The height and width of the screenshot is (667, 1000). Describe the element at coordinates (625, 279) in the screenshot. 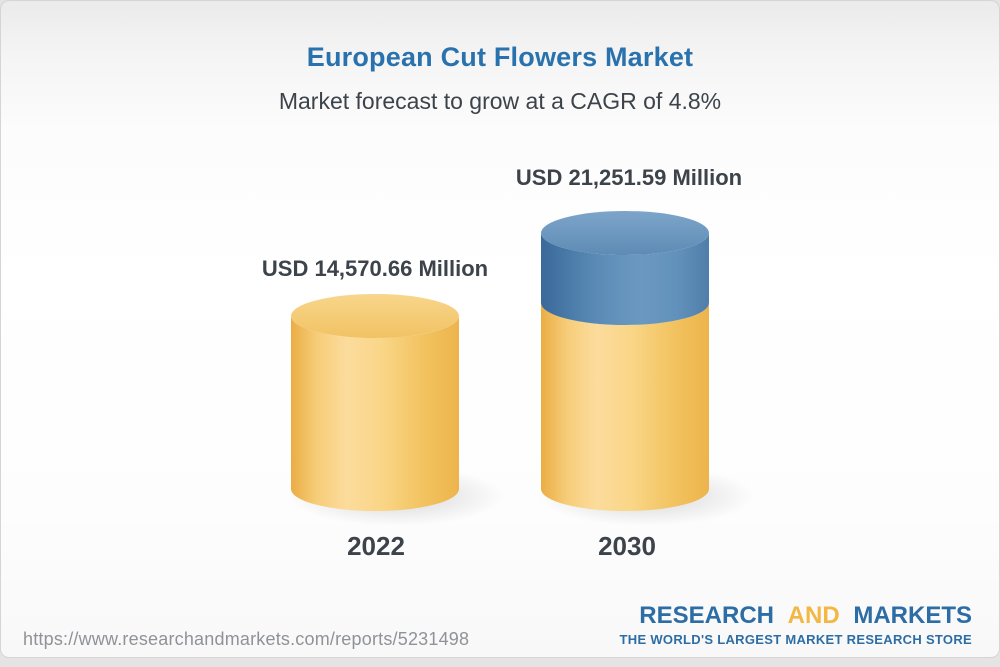

I see `bar-2030-growth-body` at that location.